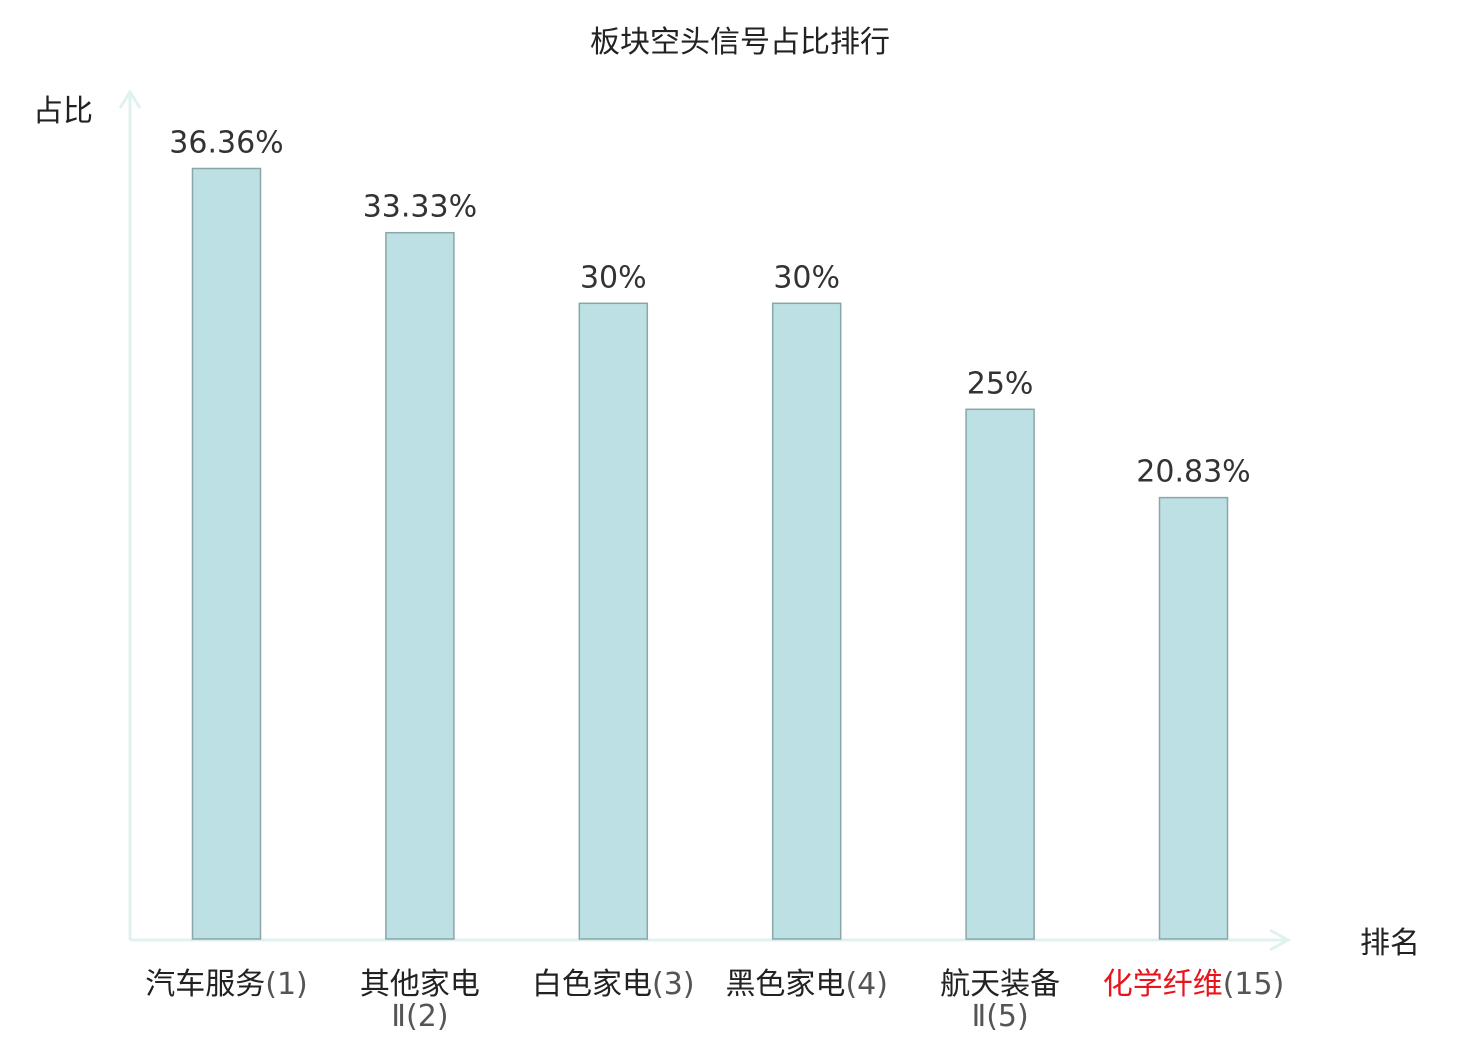 The image size is (1480, 1040). What do you see at coordinates (740, 42) in the screenshot?
I see `chart-title: 板块空头信号占比排行` at bounding box center [740, 42].